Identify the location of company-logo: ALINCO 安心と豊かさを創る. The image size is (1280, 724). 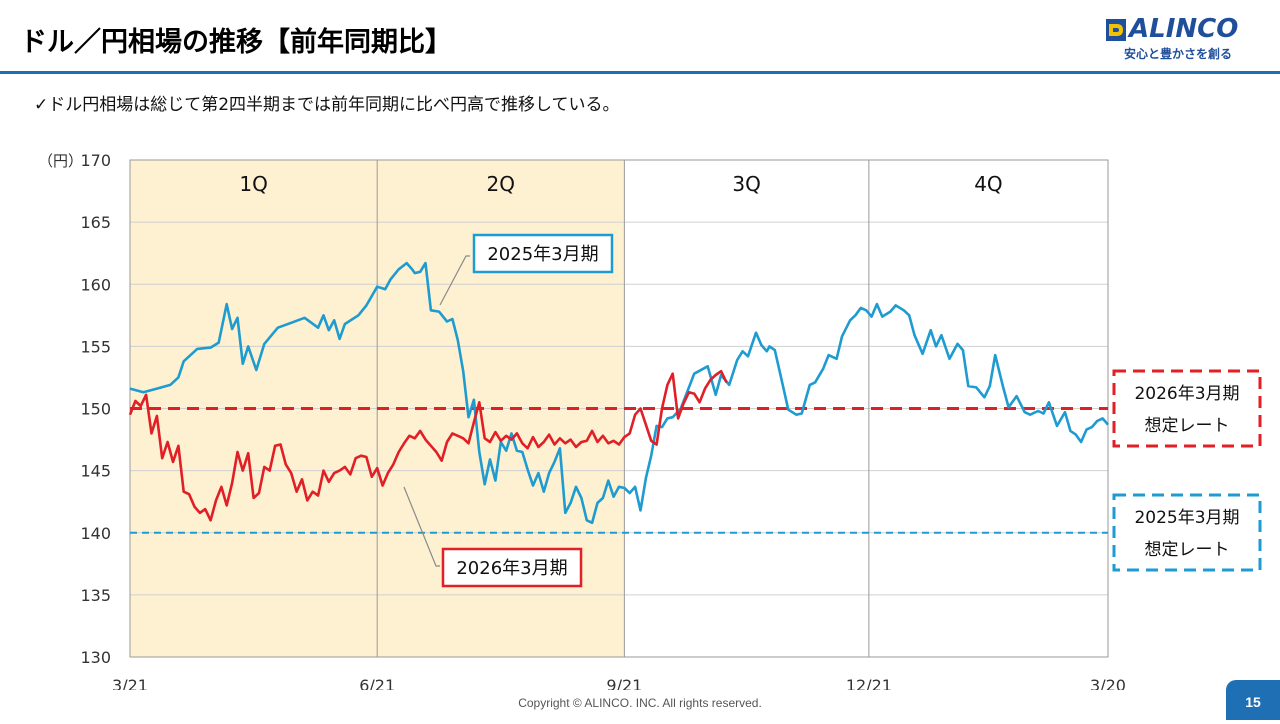
(1182, 39).